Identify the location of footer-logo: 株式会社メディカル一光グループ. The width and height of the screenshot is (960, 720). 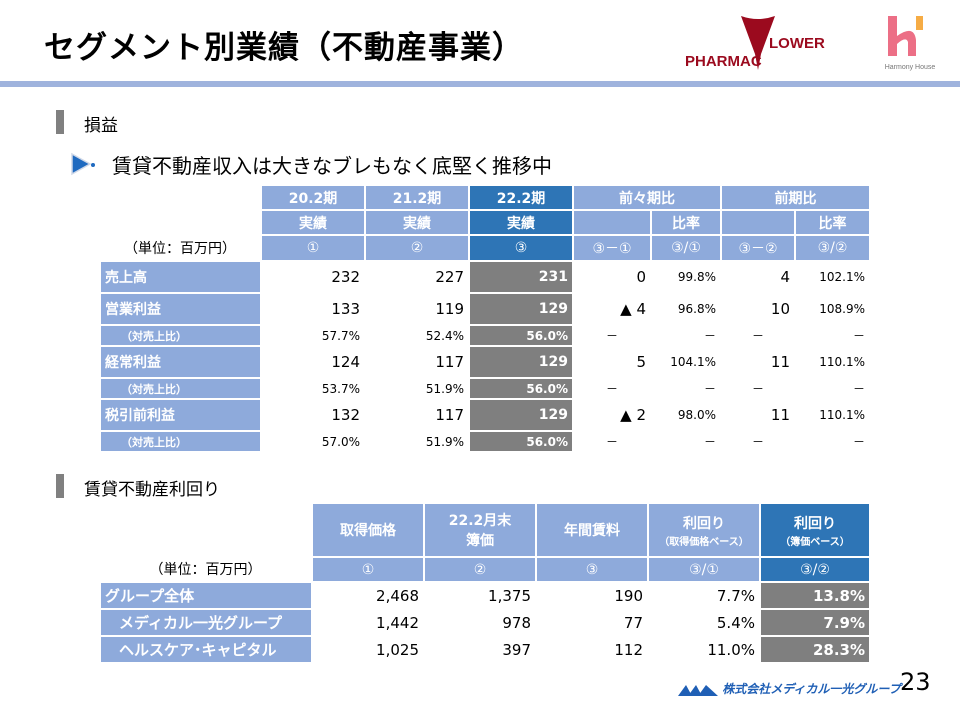
(789, 688).